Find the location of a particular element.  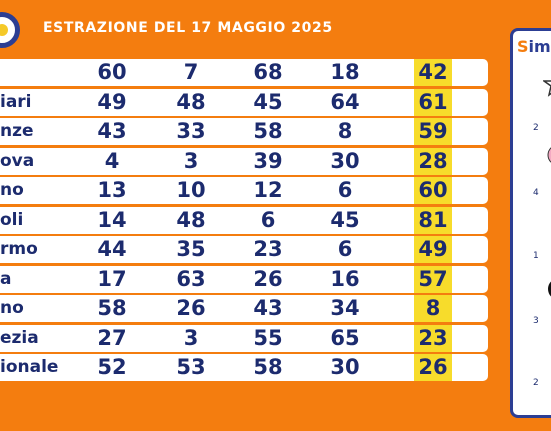

extracted-number-fifth: 60 is located at coordinates (433, 190).